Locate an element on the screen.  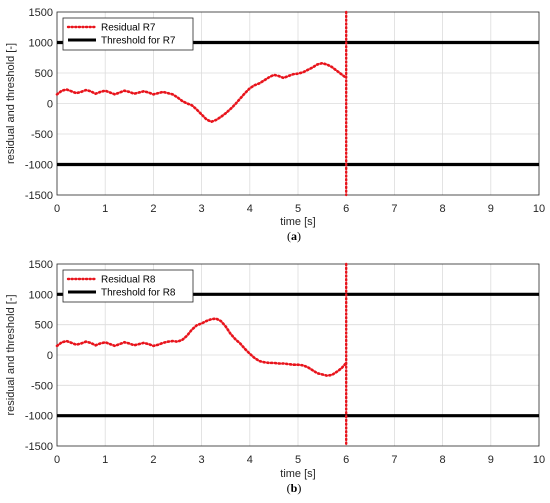
legend-entry-label: Residual R8 is located at coordinates (128, 280).